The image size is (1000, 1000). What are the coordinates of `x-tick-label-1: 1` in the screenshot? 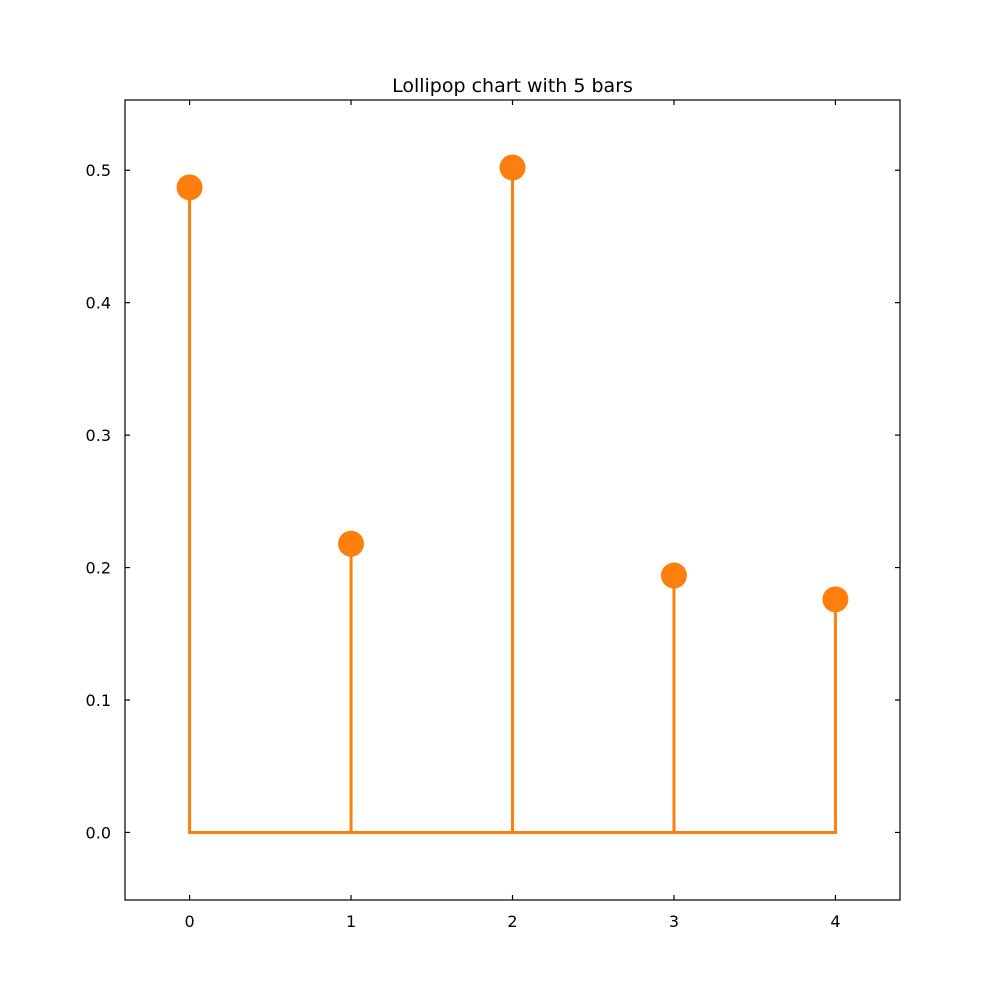 It's located at (351, 921).